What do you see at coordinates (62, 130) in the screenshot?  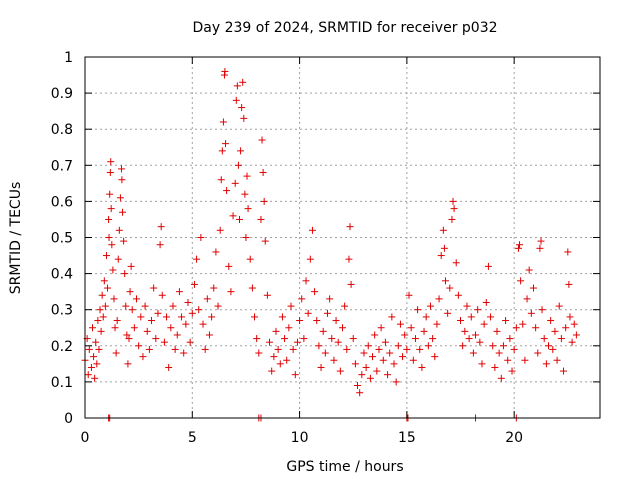 I see `y-tick-label: 0.8` at bounding box center [62, 130].